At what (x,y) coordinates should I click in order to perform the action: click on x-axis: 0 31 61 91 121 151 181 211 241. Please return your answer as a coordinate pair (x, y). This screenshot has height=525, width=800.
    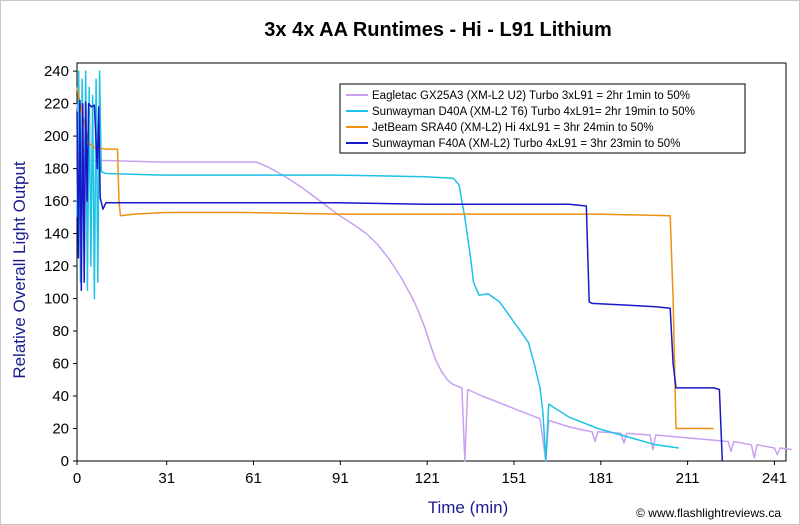
    Looking at the image, I should click on (430, 474).